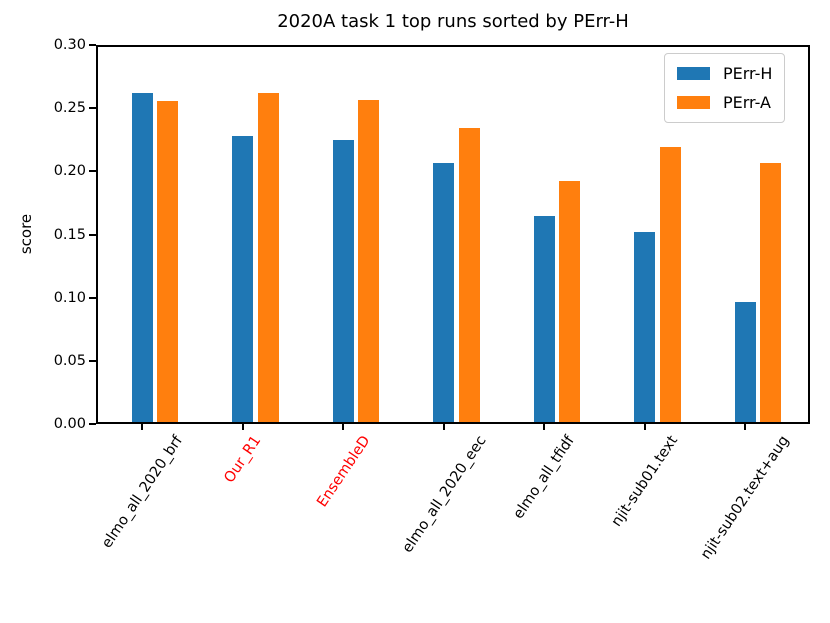  I want to click on x-tick-label: Our_R1, so click(243, 459).